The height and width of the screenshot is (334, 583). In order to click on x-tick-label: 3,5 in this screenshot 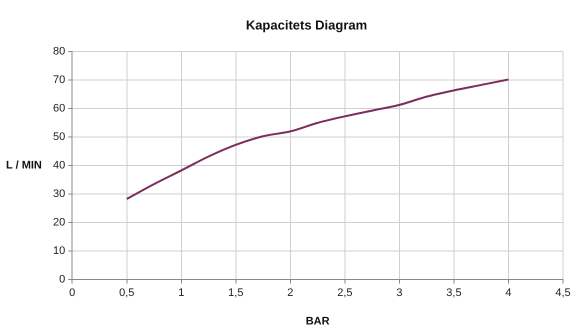, I will do `click(454, 293)`.